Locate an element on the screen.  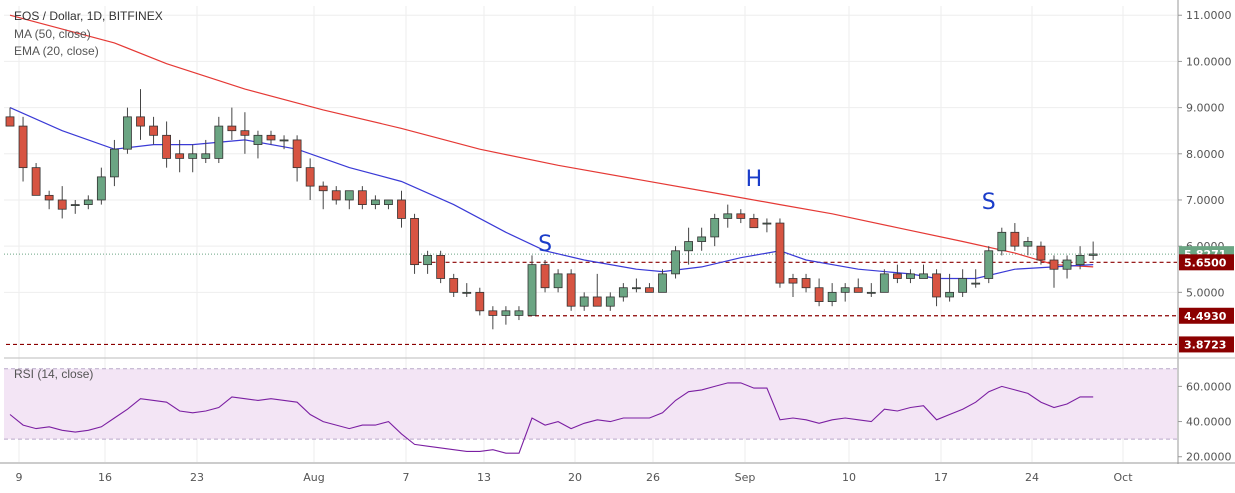
pattern-label: S is located at coordinates (545, 244).